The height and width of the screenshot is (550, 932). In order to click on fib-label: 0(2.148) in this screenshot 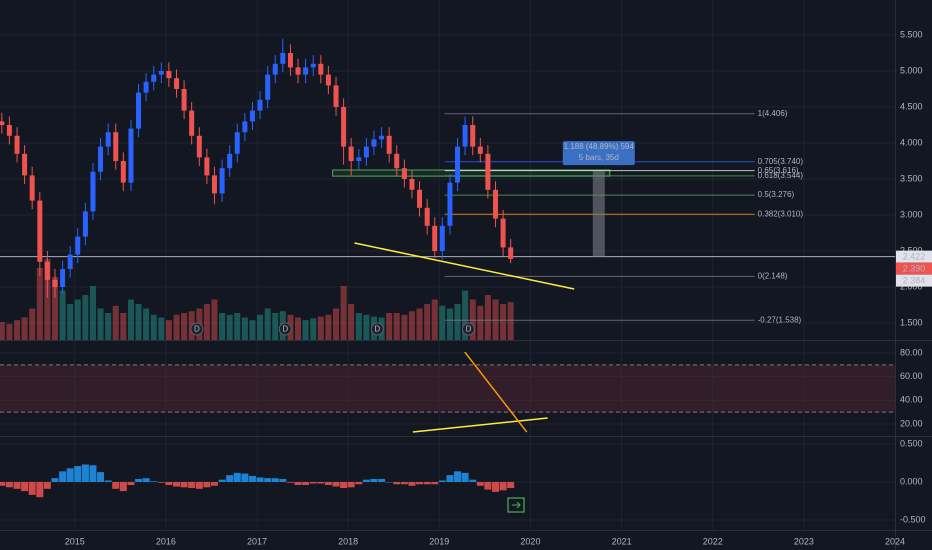, I will do `click(773, 275)`.